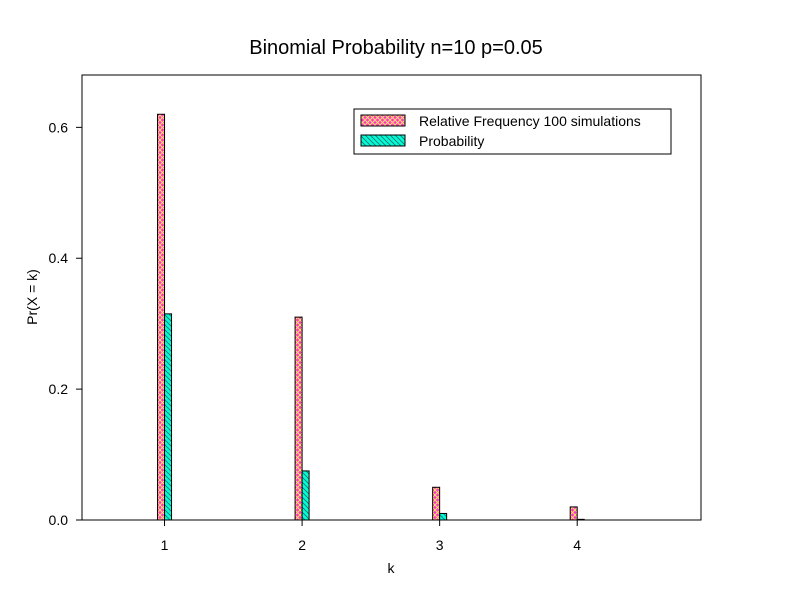  What do you see at coordinates (59, 127) in the screenshot?
I see `y-tick-label: 0.6` at bounding box center [59, 127].